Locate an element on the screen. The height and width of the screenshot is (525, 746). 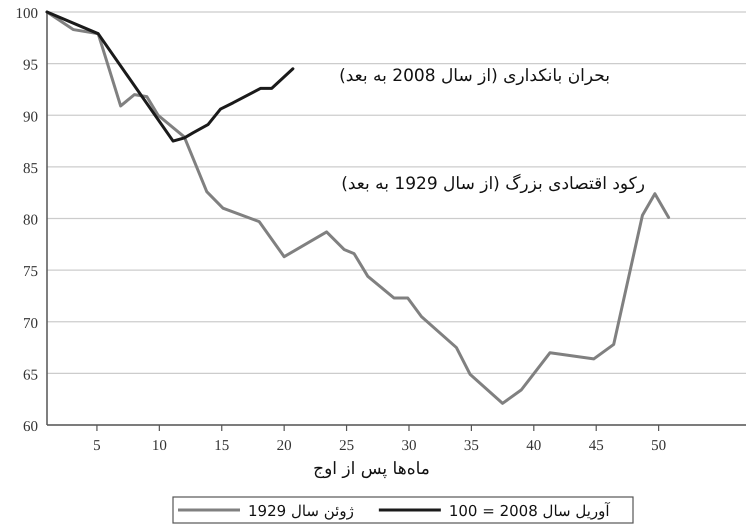
x-tick-label: 15 is located at coordinates (222, 446).